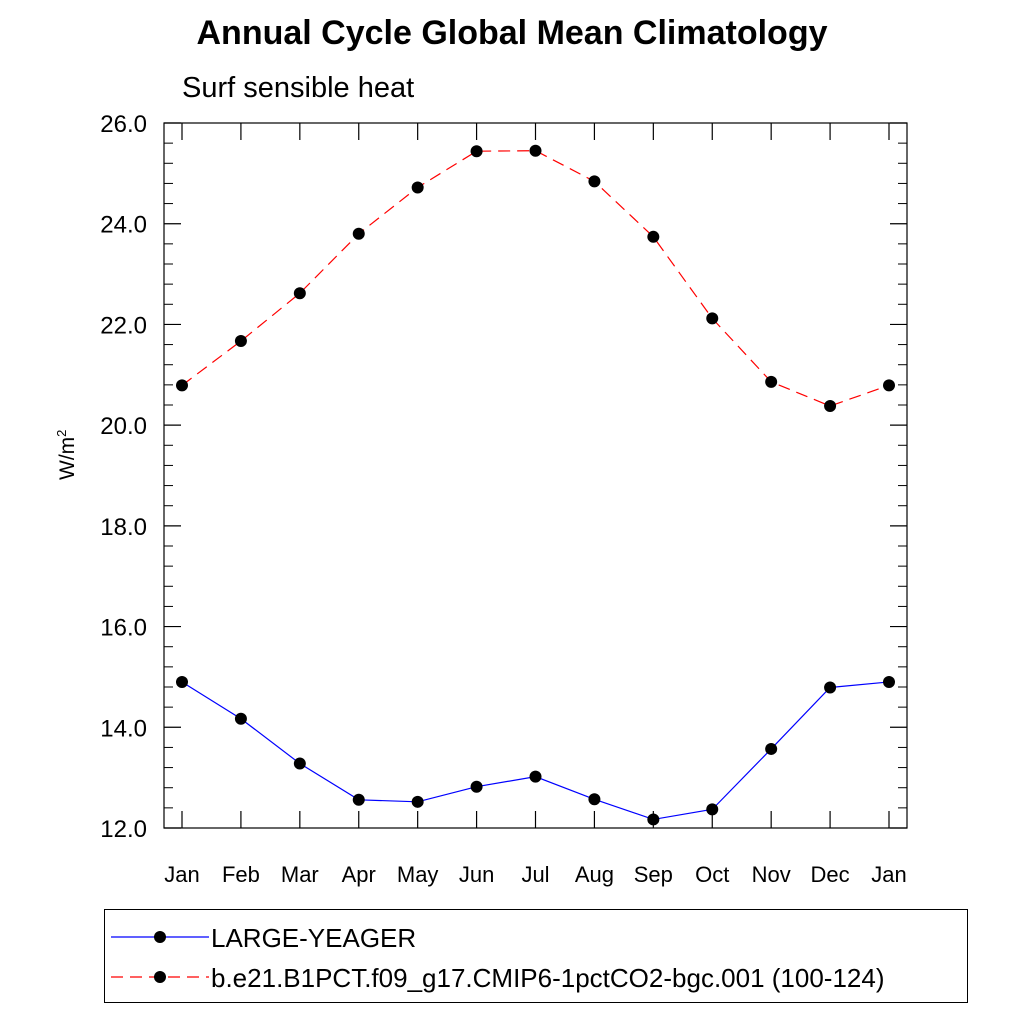 This screenshot has height=1024, width=1024. I want to click on x-tick-label: Dec, so click(830, 874).